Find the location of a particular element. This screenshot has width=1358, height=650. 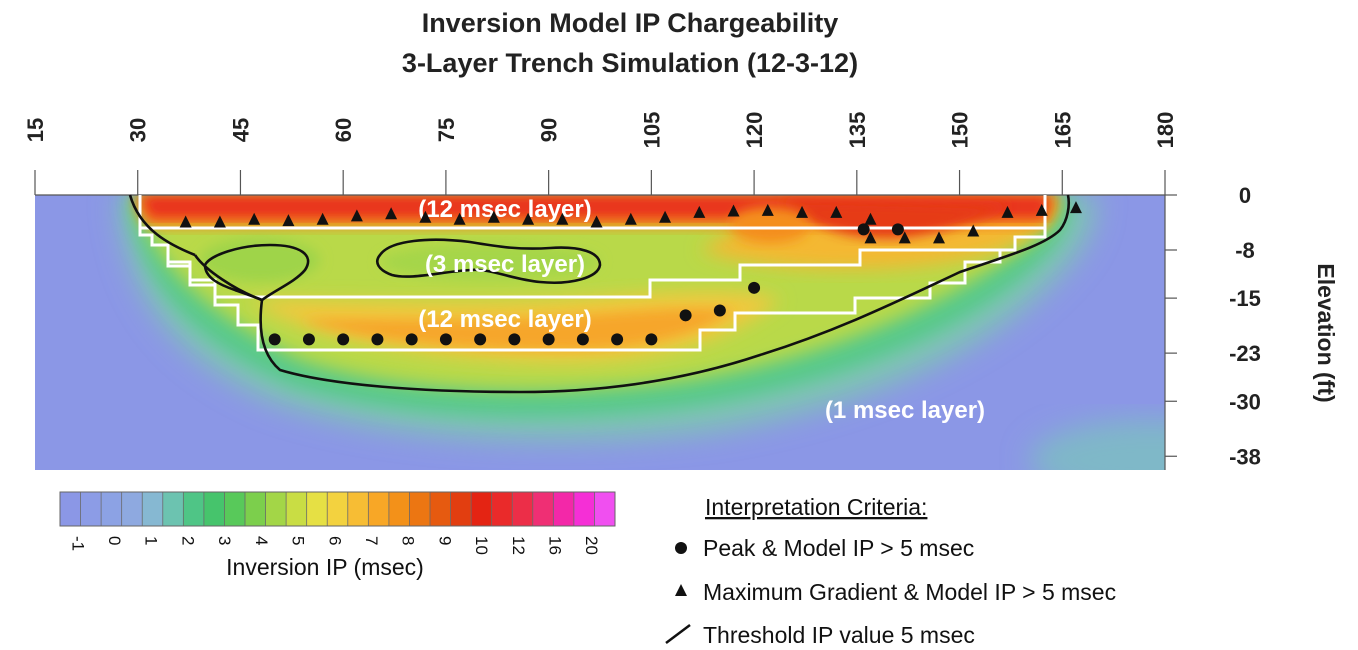

colorbar-tick-label: 20 is located at coordinates (591, 545).